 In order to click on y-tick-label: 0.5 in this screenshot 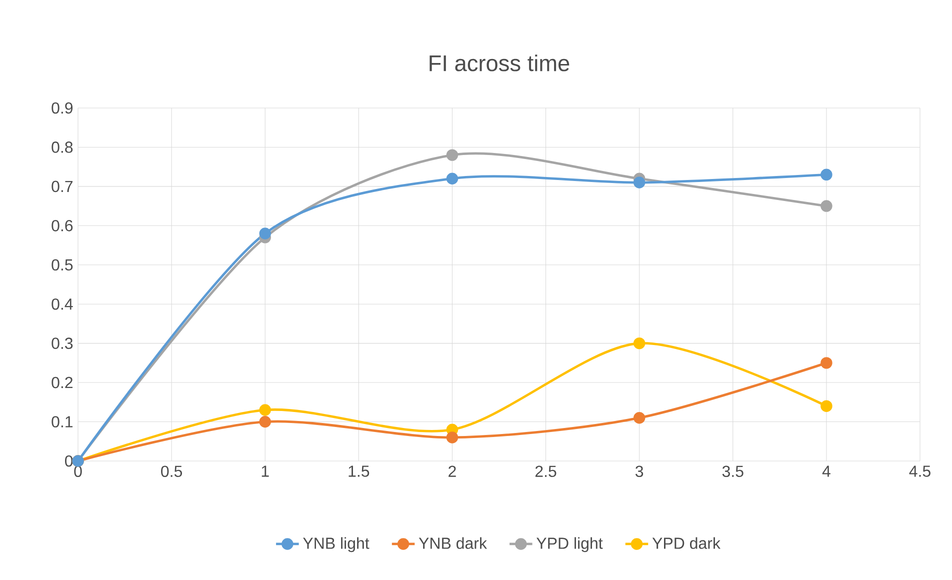, I will do `click(62, 265)`.